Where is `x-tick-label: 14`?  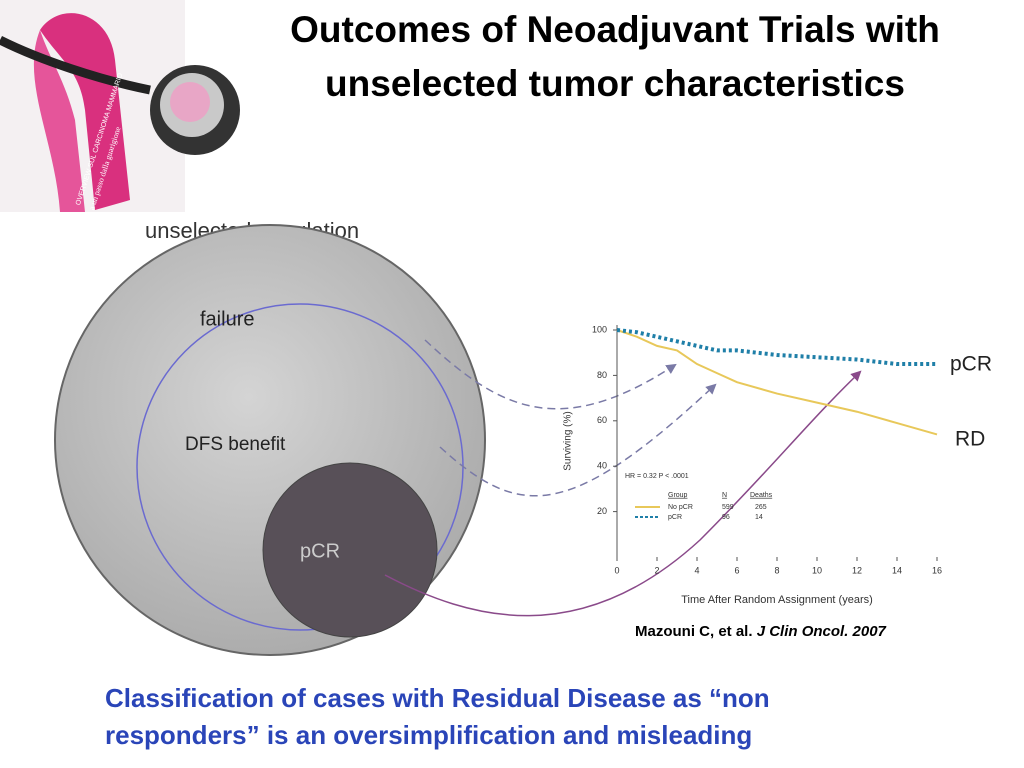
x-tick-label: 14 is located at coordinates (897, 570).